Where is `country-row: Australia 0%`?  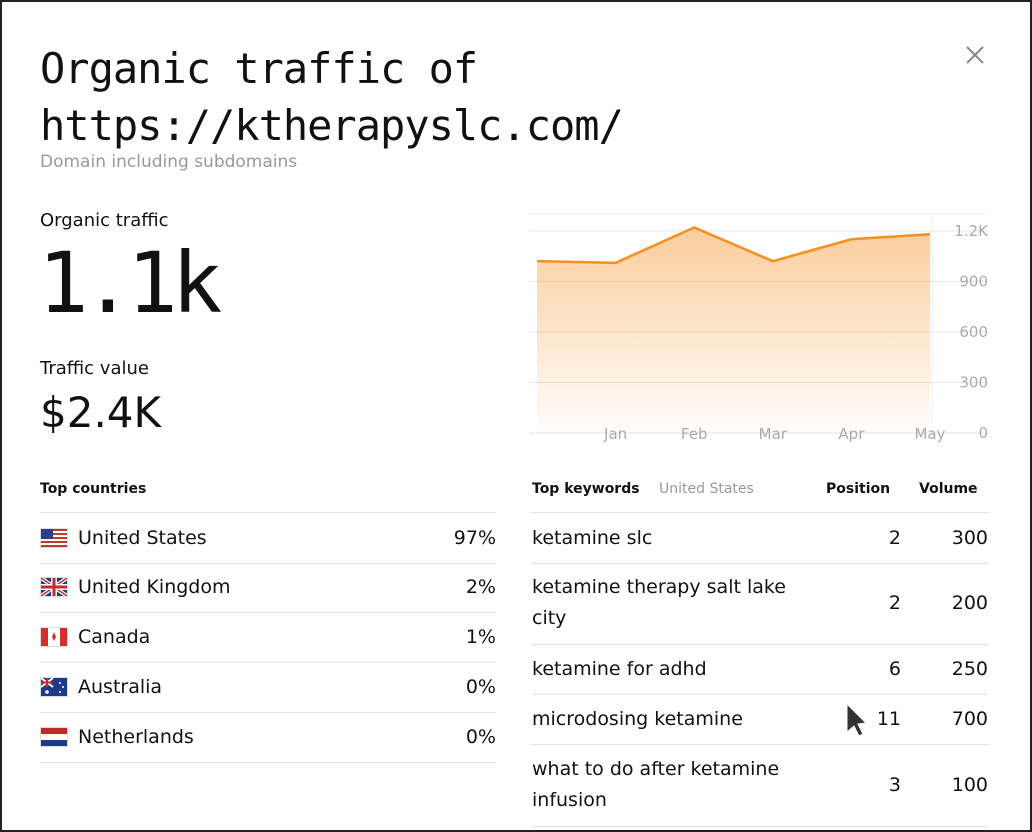
country-row: Australia 0% is located at coordinates (268, 687).